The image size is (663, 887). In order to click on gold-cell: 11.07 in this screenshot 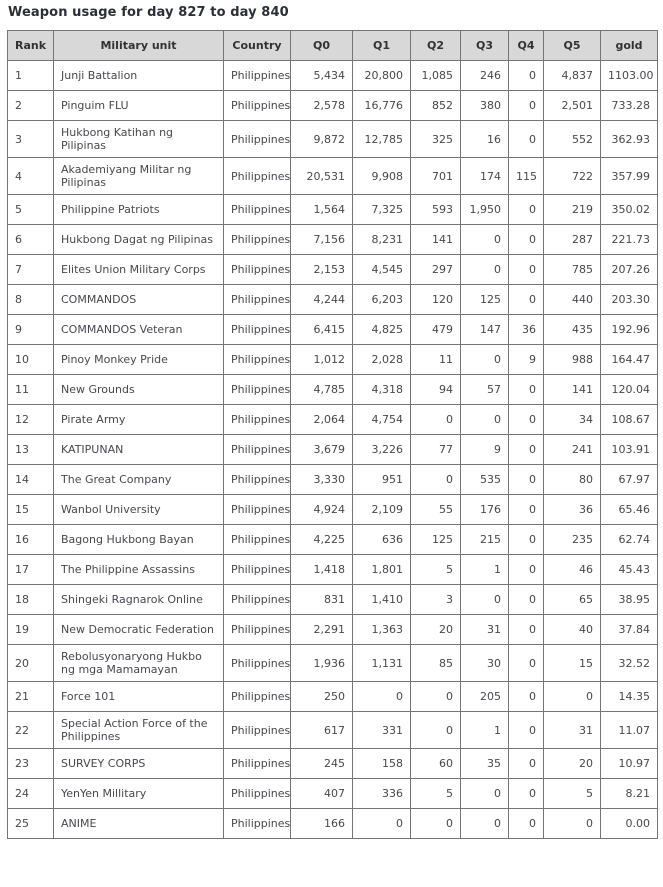, I will do `click(629, 730)`.